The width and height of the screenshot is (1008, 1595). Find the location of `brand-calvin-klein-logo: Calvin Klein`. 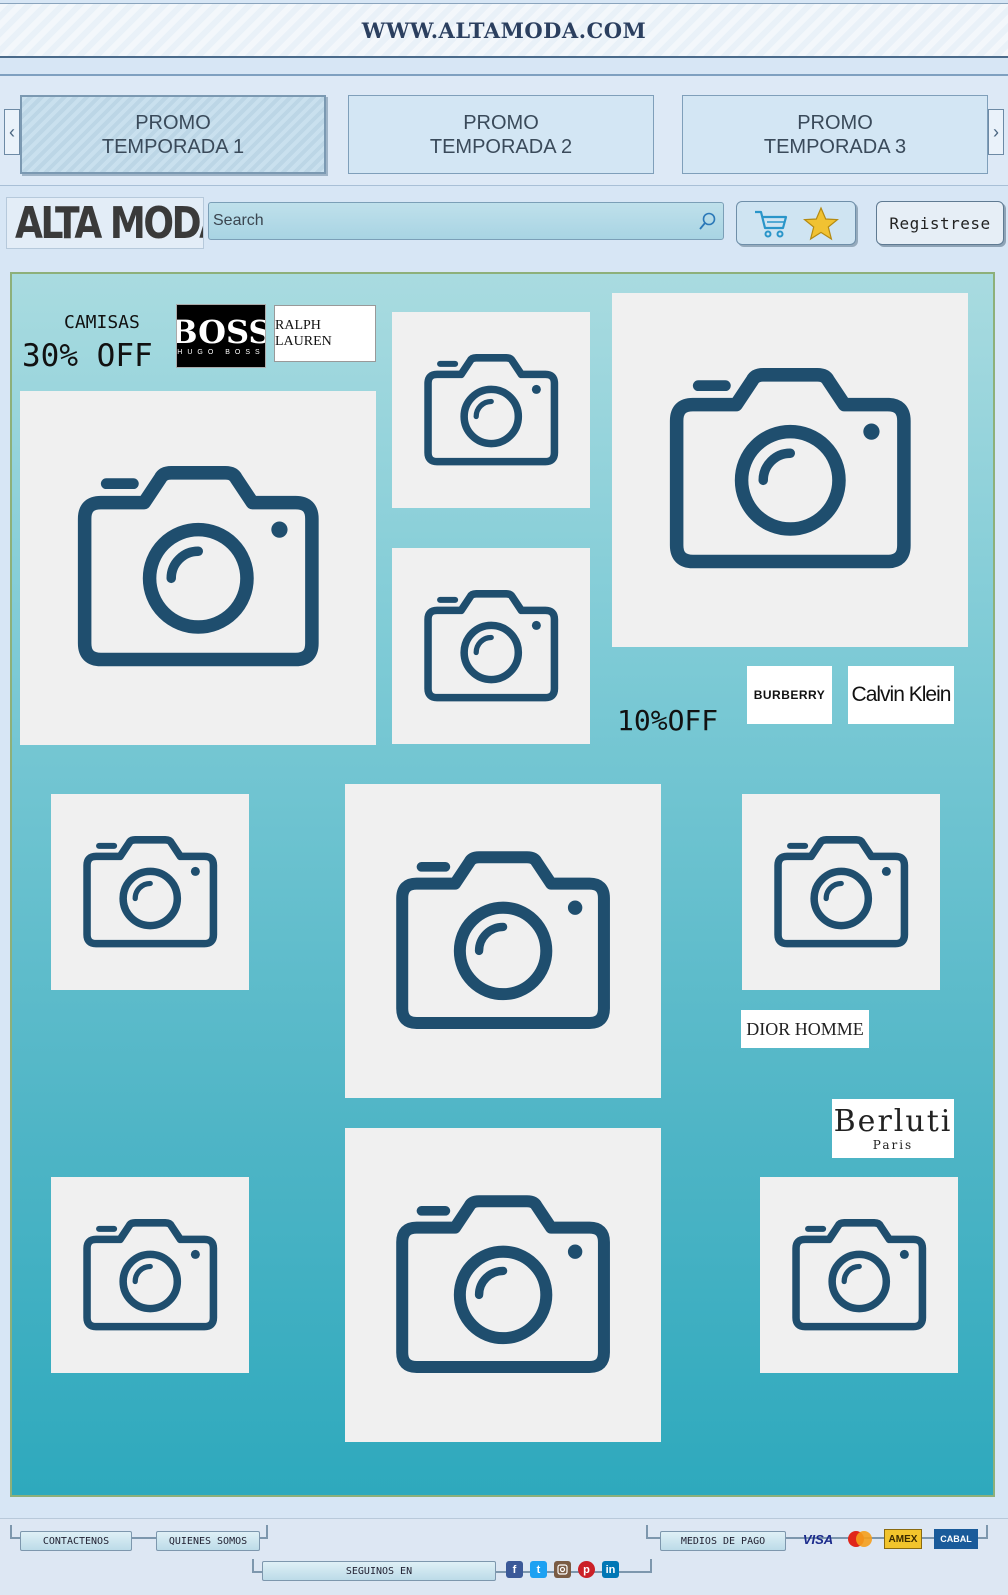

brand-calvin-klein-logo: Calvin Klein is located at coordinates (901, 695).